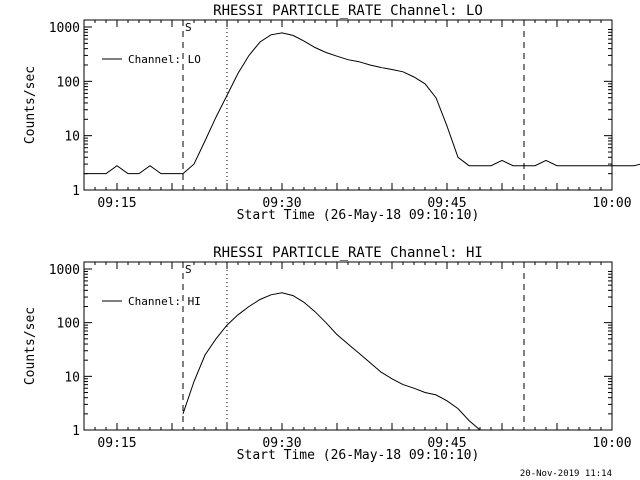 Image resolution: width=640 pixels, height=480 pixels. Describe the element at coordinates (348, 253) in the screenshot. I see `chart-title: RHESSI PARTICLE_RATE Channel: HI` at that location.